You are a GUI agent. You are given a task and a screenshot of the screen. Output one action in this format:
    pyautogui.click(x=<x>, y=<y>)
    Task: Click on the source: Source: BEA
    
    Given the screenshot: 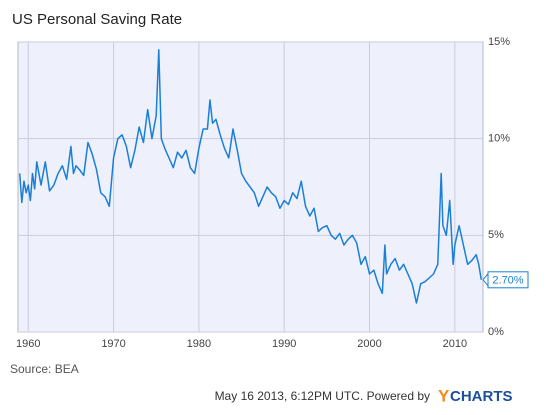 What is the action you would take?
    pyautogui.click(x=44, y=369)
    